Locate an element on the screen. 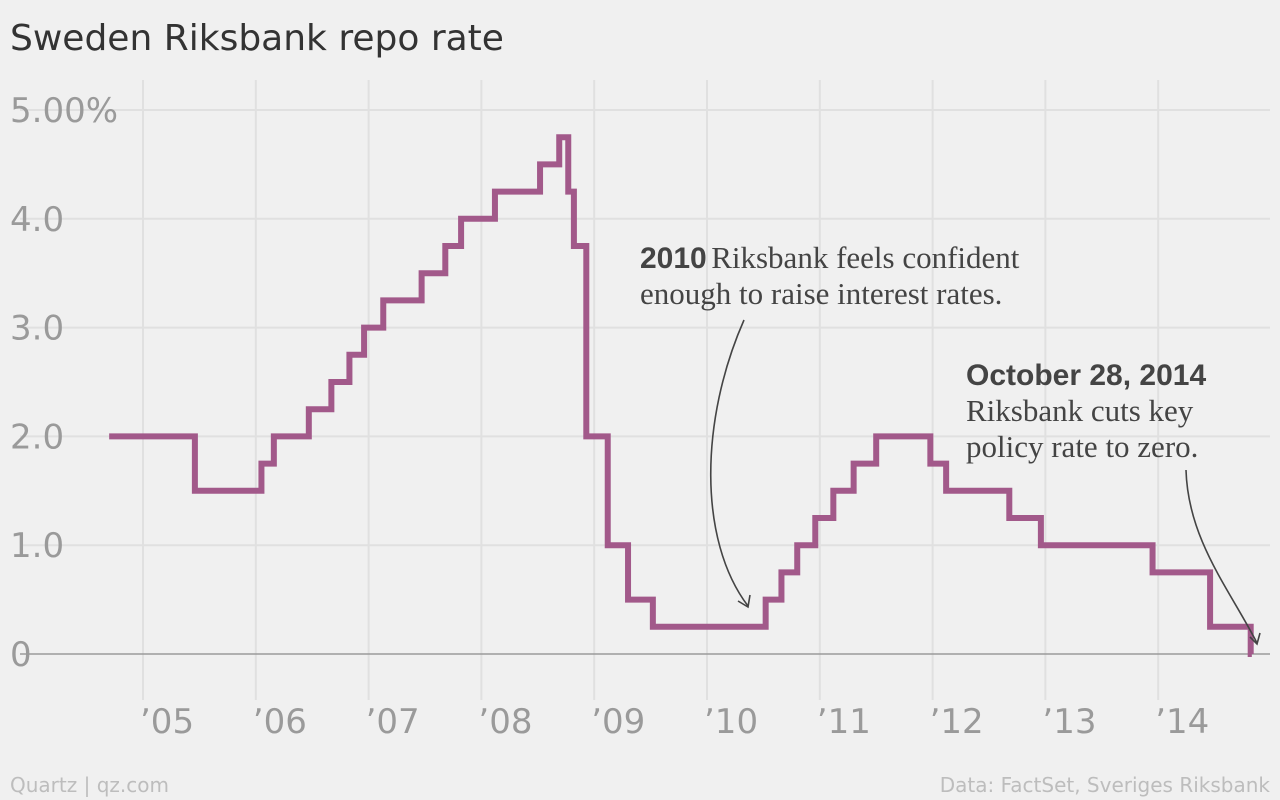 Image resolution: width=1280 pixels, height=800 pixels. y-tick-label: 0 is located at coordinates (21, 655).